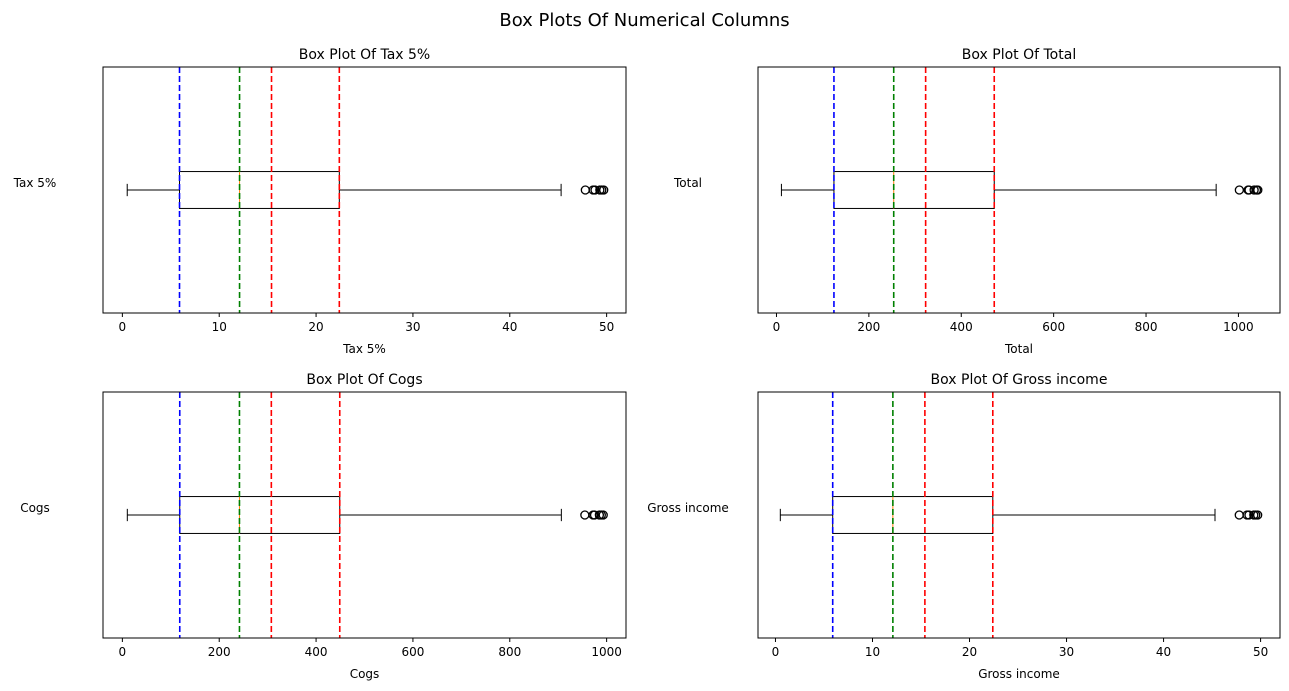 The height and width of the screenshot is (691, 1289). I want to click on subplot-title: Box Plot Of Total, so click(1019, 55).